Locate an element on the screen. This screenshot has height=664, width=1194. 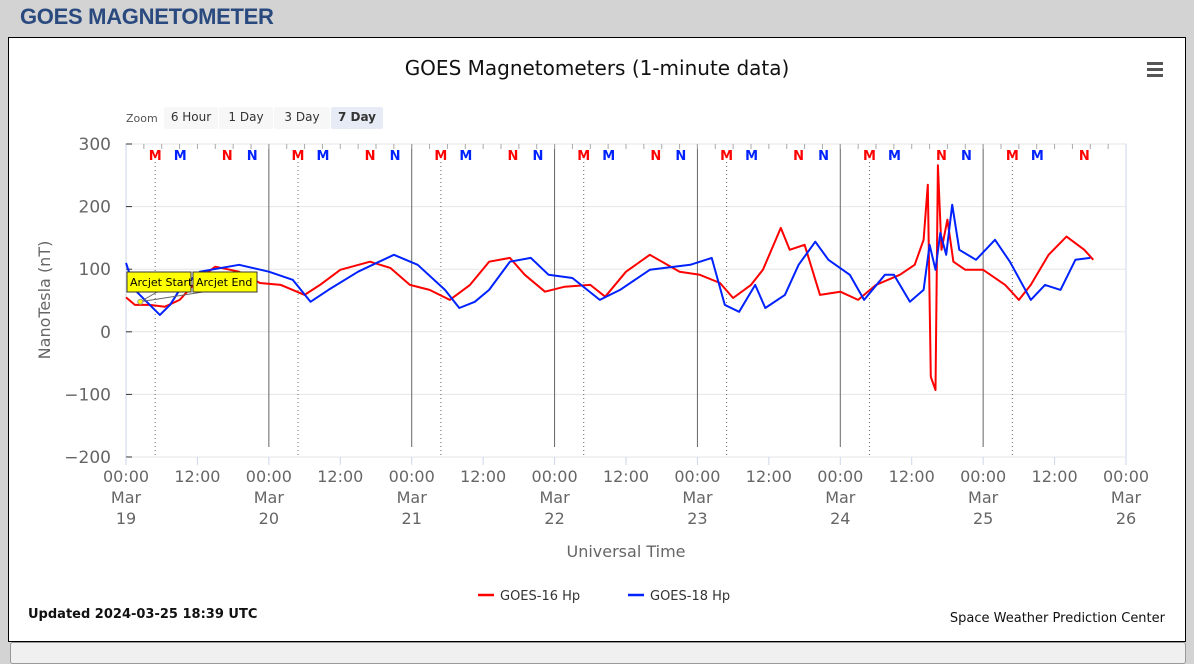
y-tick-label: 0 is located at coordinates (105, 333).